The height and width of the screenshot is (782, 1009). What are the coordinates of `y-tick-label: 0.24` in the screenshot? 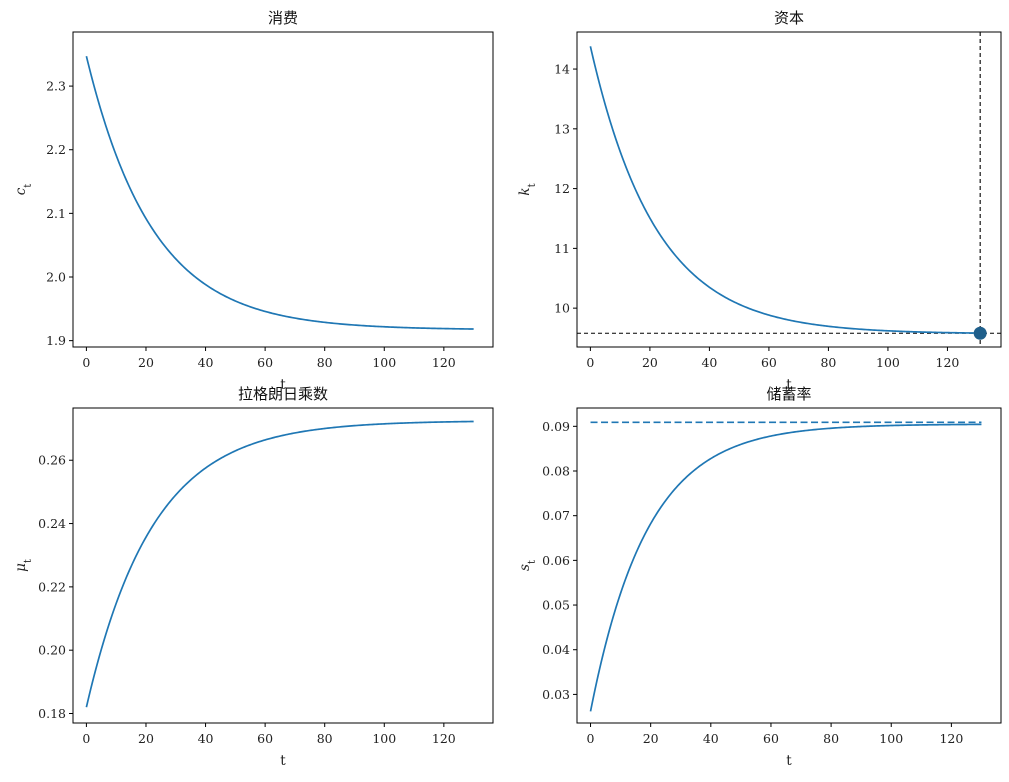 It's located at (52, 523).